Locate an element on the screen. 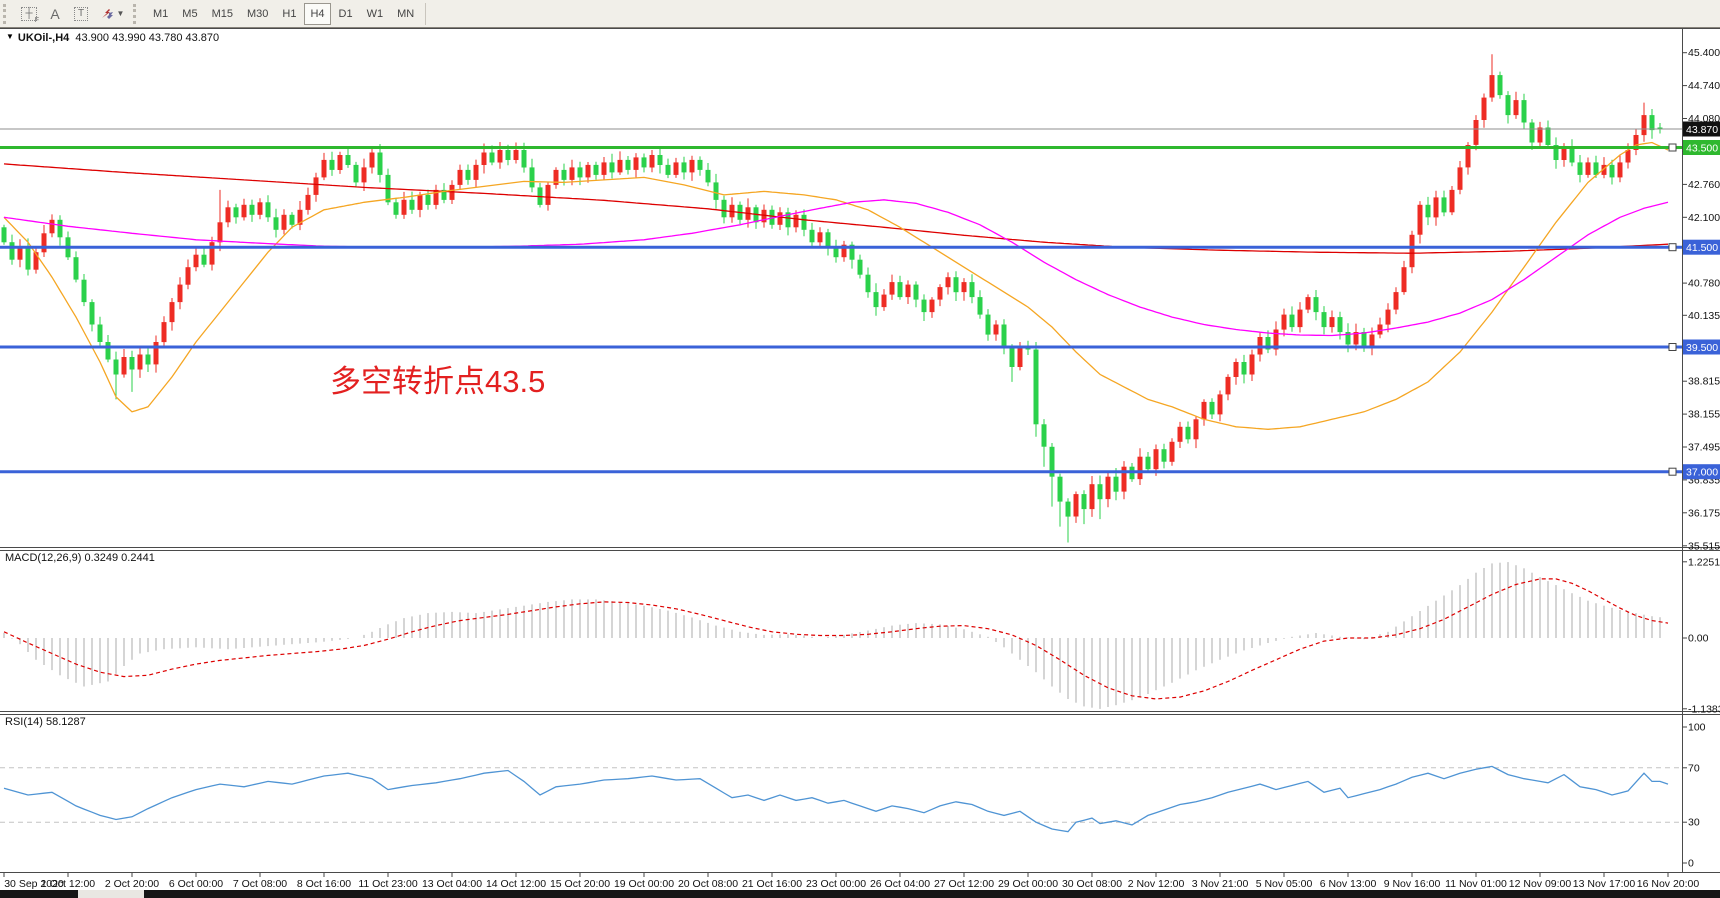 The height and width of the screenshot is (898, 1720). text-glyph: T is located at coordinates (81, 13).